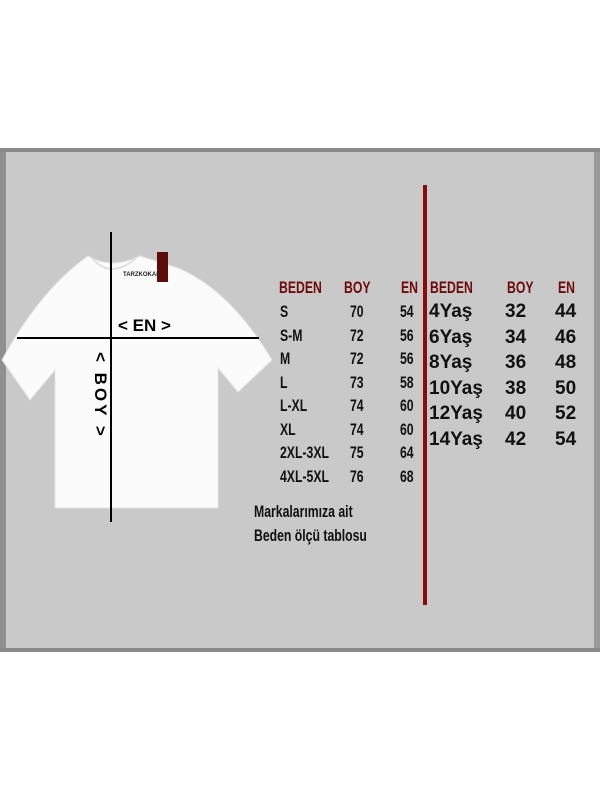 The width and height of the screenshot is (600, 800). Describe the element at coordinates (566, 413) in the screenshot. I see `kids-en-cell: 52` at that location.